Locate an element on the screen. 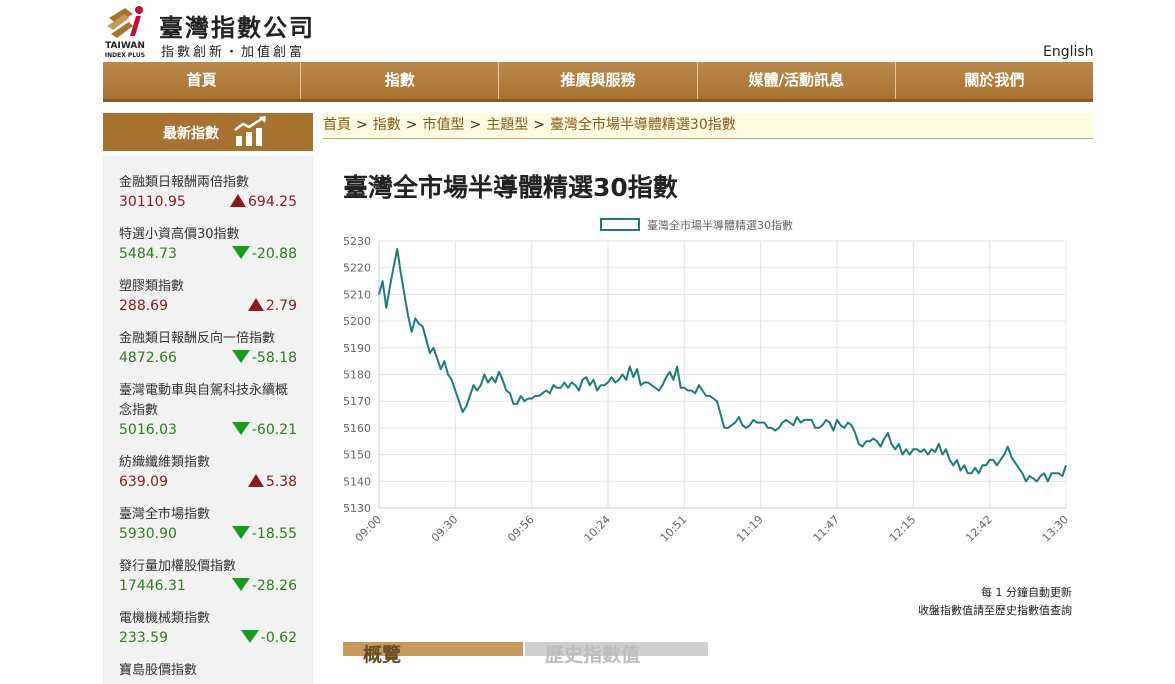  y-tick-label: 5160 is located at coordinates (357, 428).